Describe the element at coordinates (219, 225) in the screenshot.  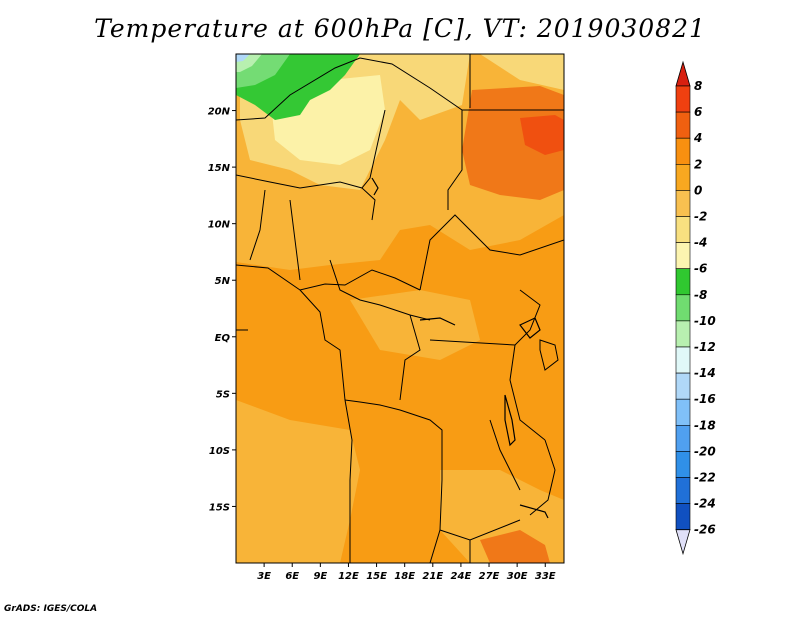
I see `lat-tick-label: 10N` at that location.